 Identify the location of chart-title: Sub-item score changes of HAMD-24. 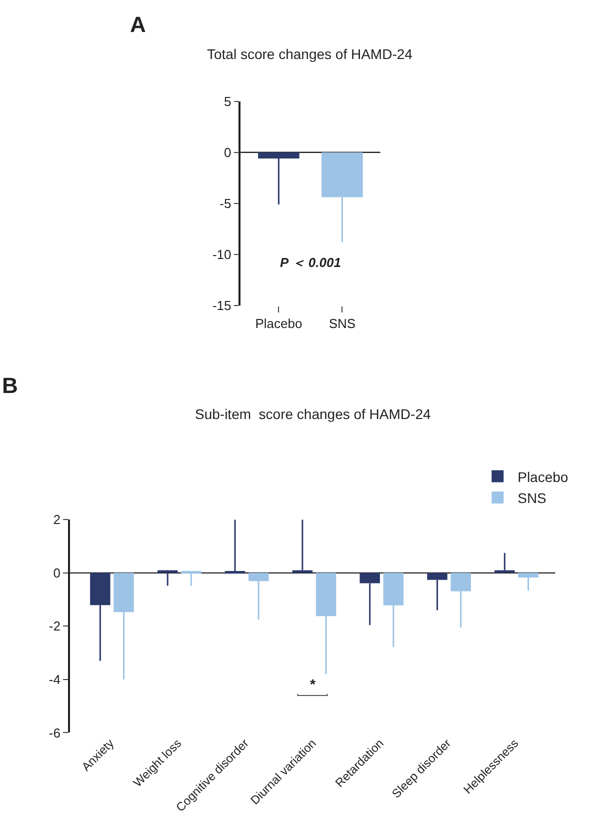
(313, 414).